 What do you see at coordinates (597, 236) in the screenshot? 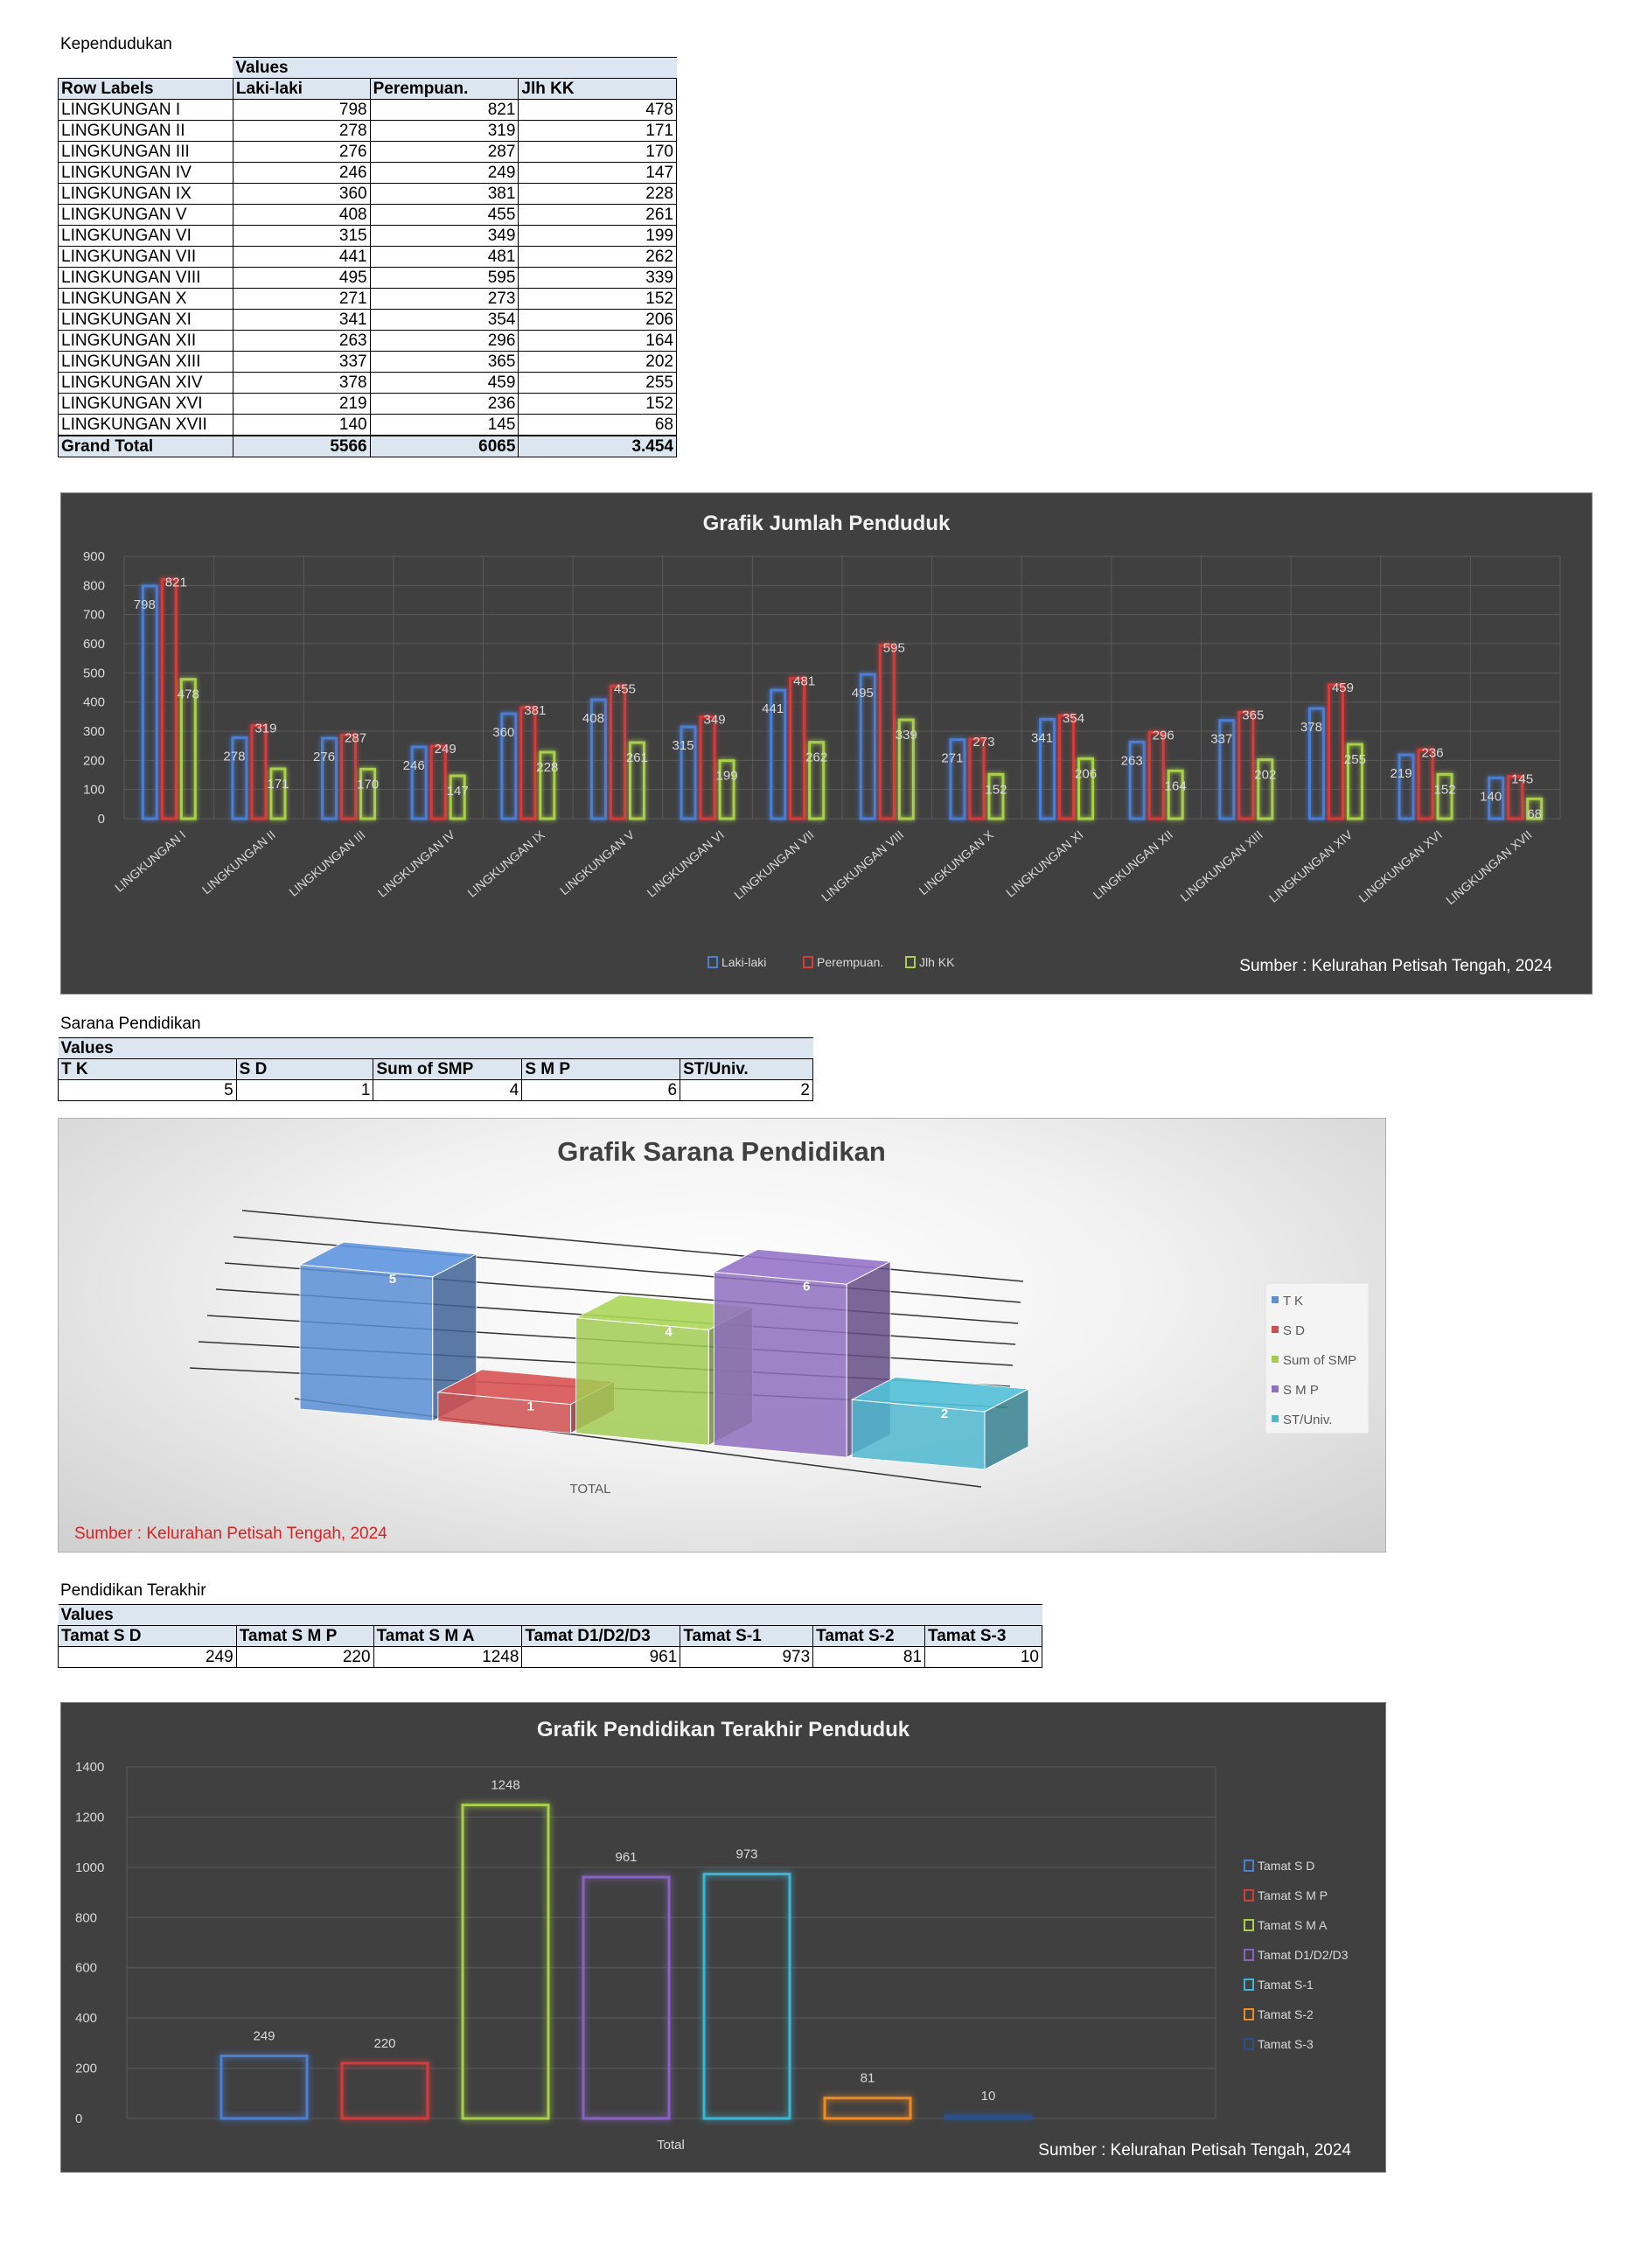
I see `value-cell: 199` at bounding box center [597, 236].